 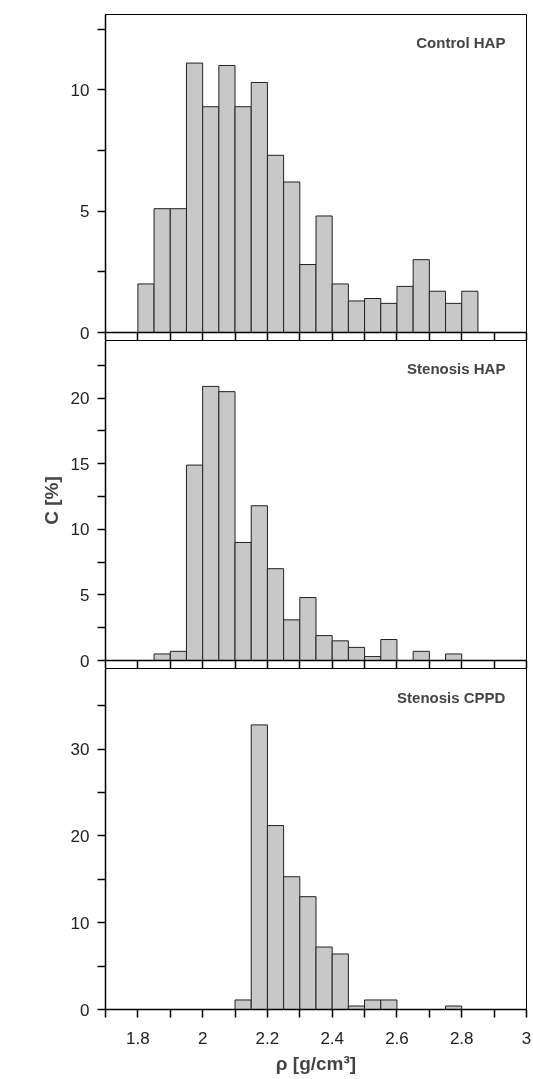 What do you see at coordinates (526, 1038) in the screenshot?
I see `x-tick-label: 3` at bounding box center [526, 1038].